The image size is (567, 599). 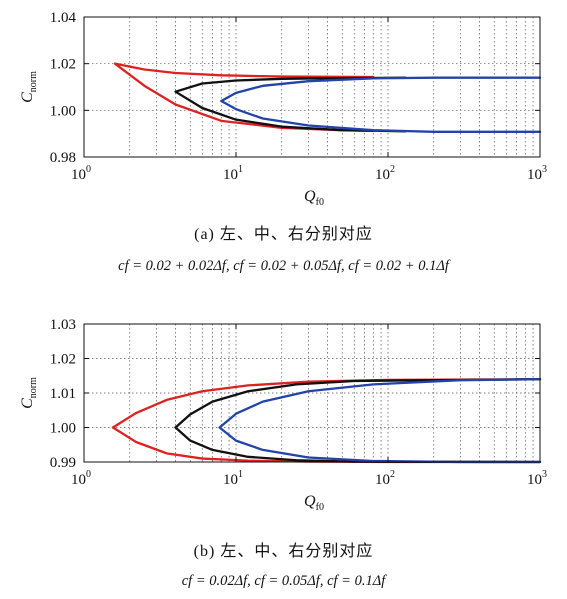 What do you see at coordinates (63, 111) in the screenshot?
I see `chart-a-ytick-label: 1.00` at bounding box center [63, 111].